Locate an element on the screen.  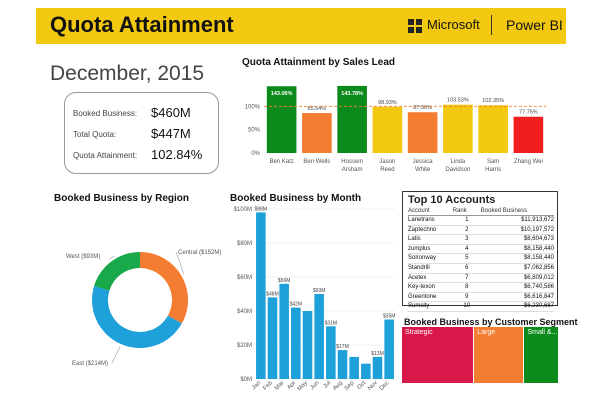
booked-cell: $7,062,856 is located at coordinates (517, 268).